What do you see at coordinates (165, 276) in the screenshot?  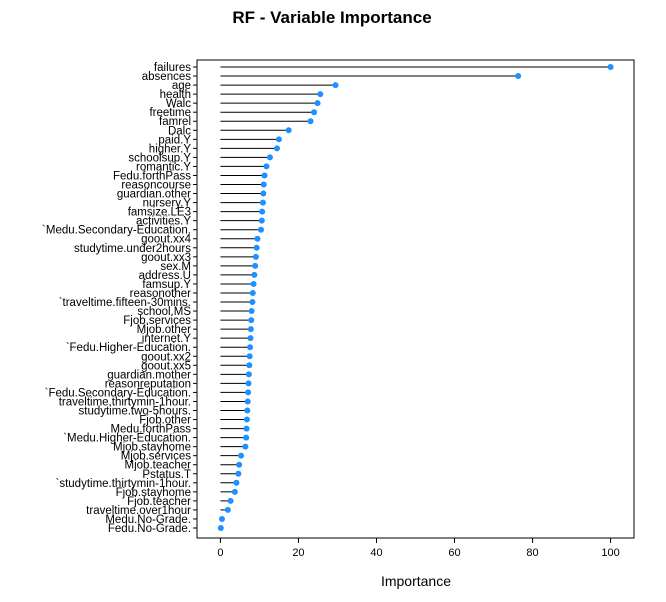 I see `variable-label: address.U` at bounding box center [165, 276].